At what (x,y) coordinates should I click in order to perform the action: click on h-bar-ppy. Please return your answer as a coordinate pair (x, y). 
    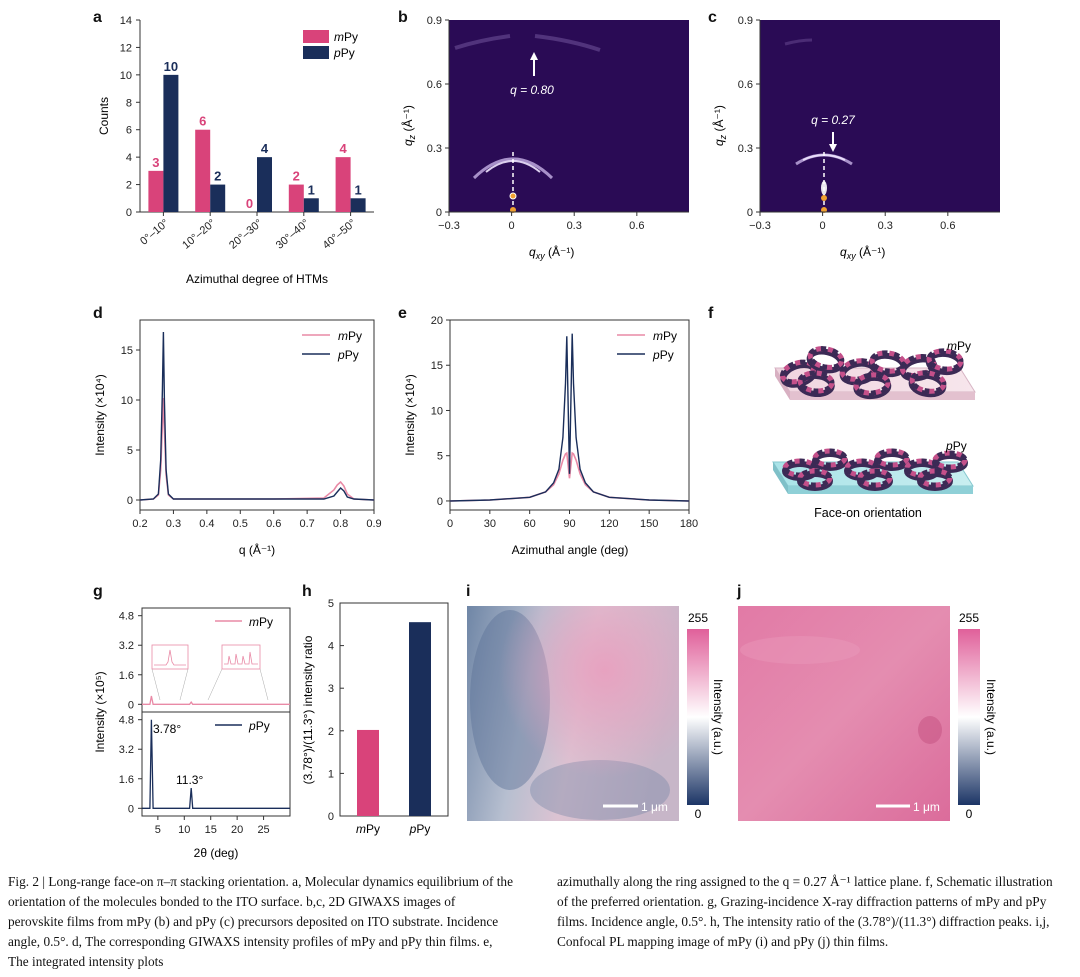
    Looking at the image, I should click on (420, 719).